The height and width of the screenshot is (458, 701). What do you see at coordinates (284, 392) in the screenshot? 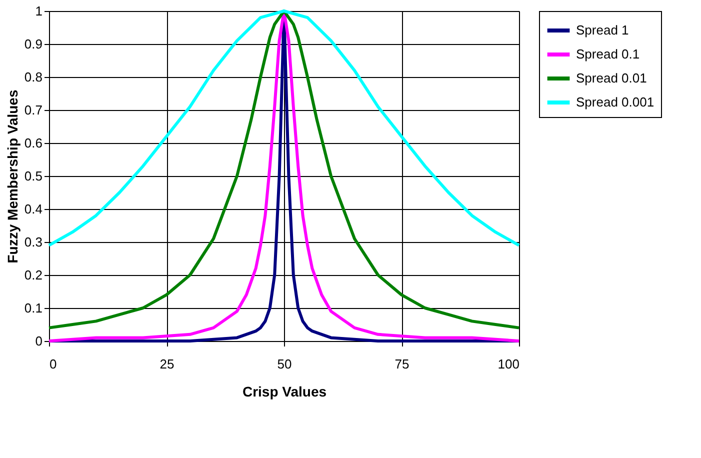
I see `x-axis-title: Crisp Values` at bounding box center [284, 392].